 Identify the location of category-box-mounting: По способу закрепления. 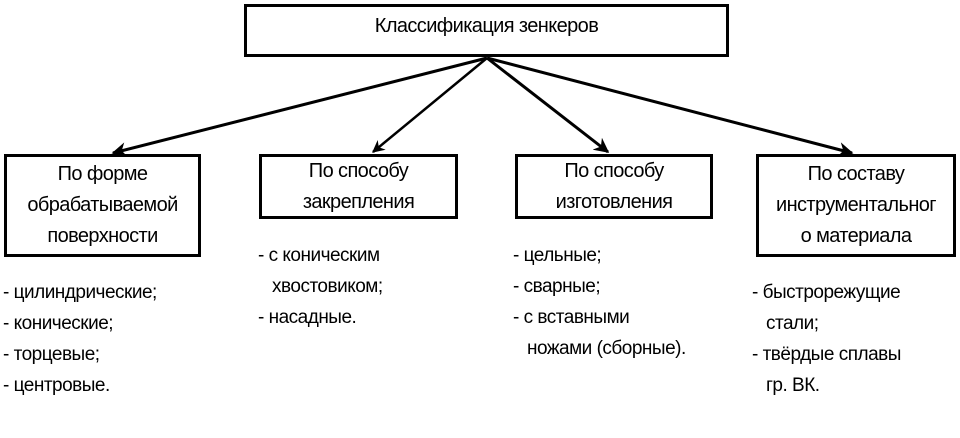
(358, 186).